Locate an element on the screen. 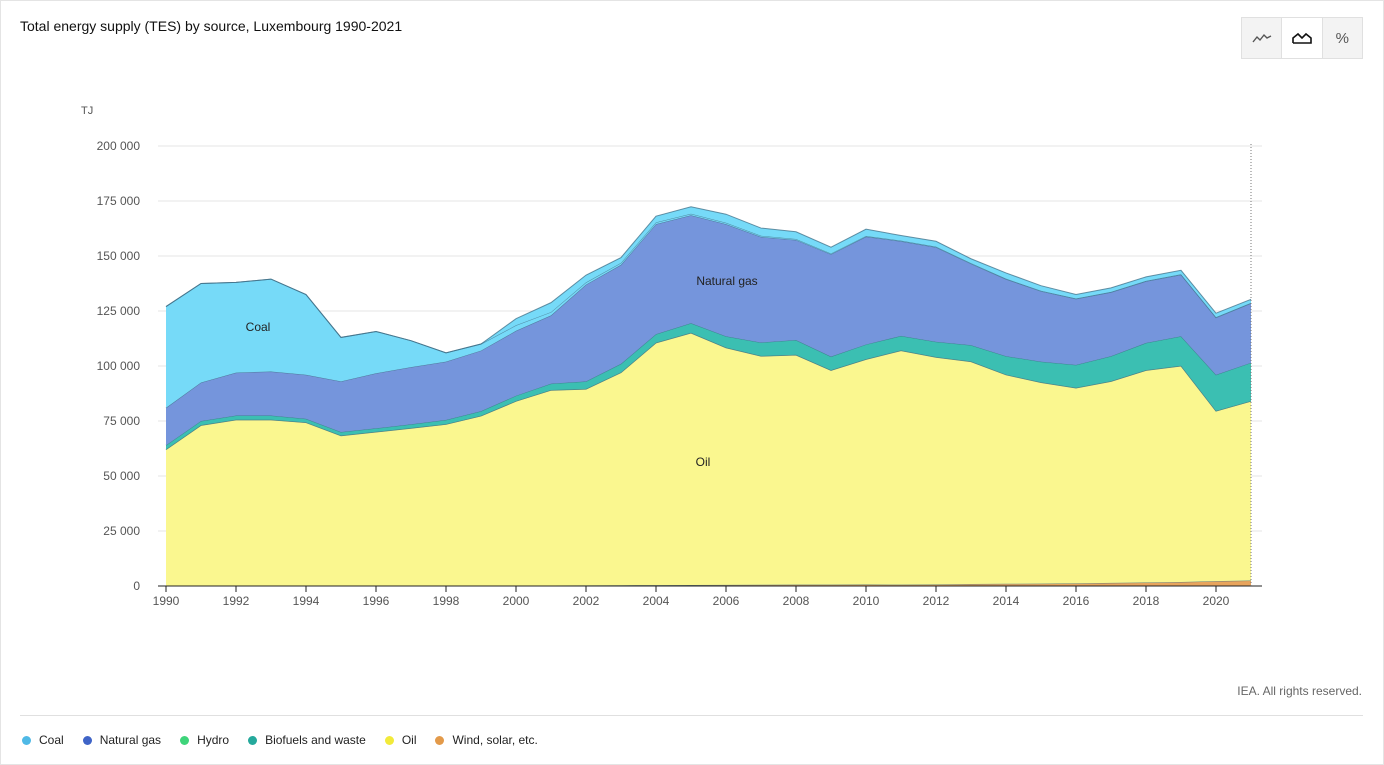 The height and width of the screenshot is (765, 1384). legend-item: Coal is located at coordinates (43, 740).